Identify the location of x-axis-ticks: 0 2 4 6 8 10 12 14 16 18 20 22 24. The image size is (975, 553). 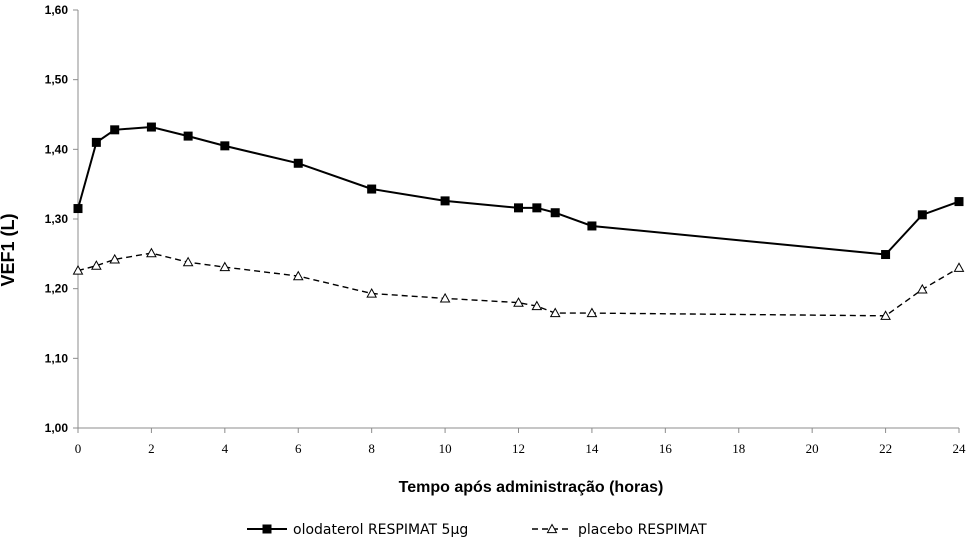
(520, 442).